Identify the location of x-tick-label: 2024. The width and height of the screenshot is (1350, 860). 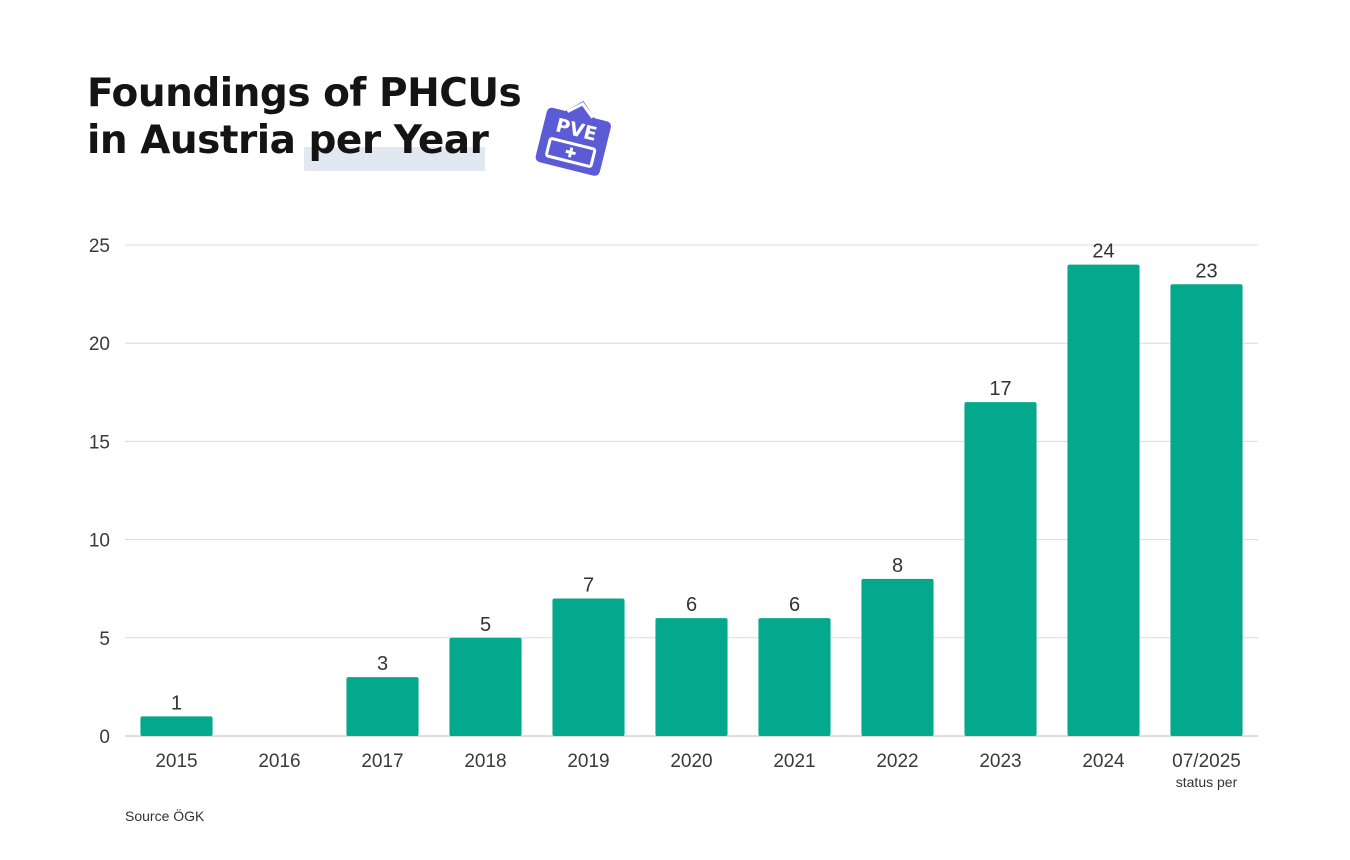
(1103, 761).